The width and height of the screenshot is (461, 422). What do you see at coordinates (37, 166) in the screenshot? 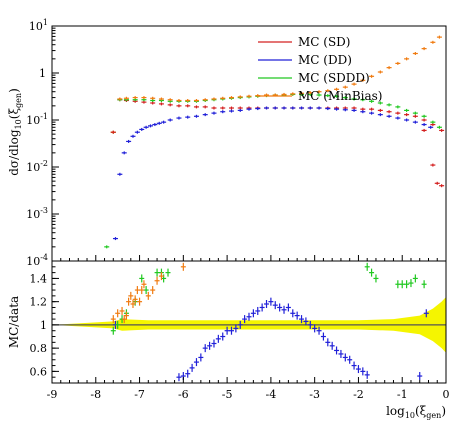
I see `y-tick-label: 10⁻²` at bounding box center [37, 166].